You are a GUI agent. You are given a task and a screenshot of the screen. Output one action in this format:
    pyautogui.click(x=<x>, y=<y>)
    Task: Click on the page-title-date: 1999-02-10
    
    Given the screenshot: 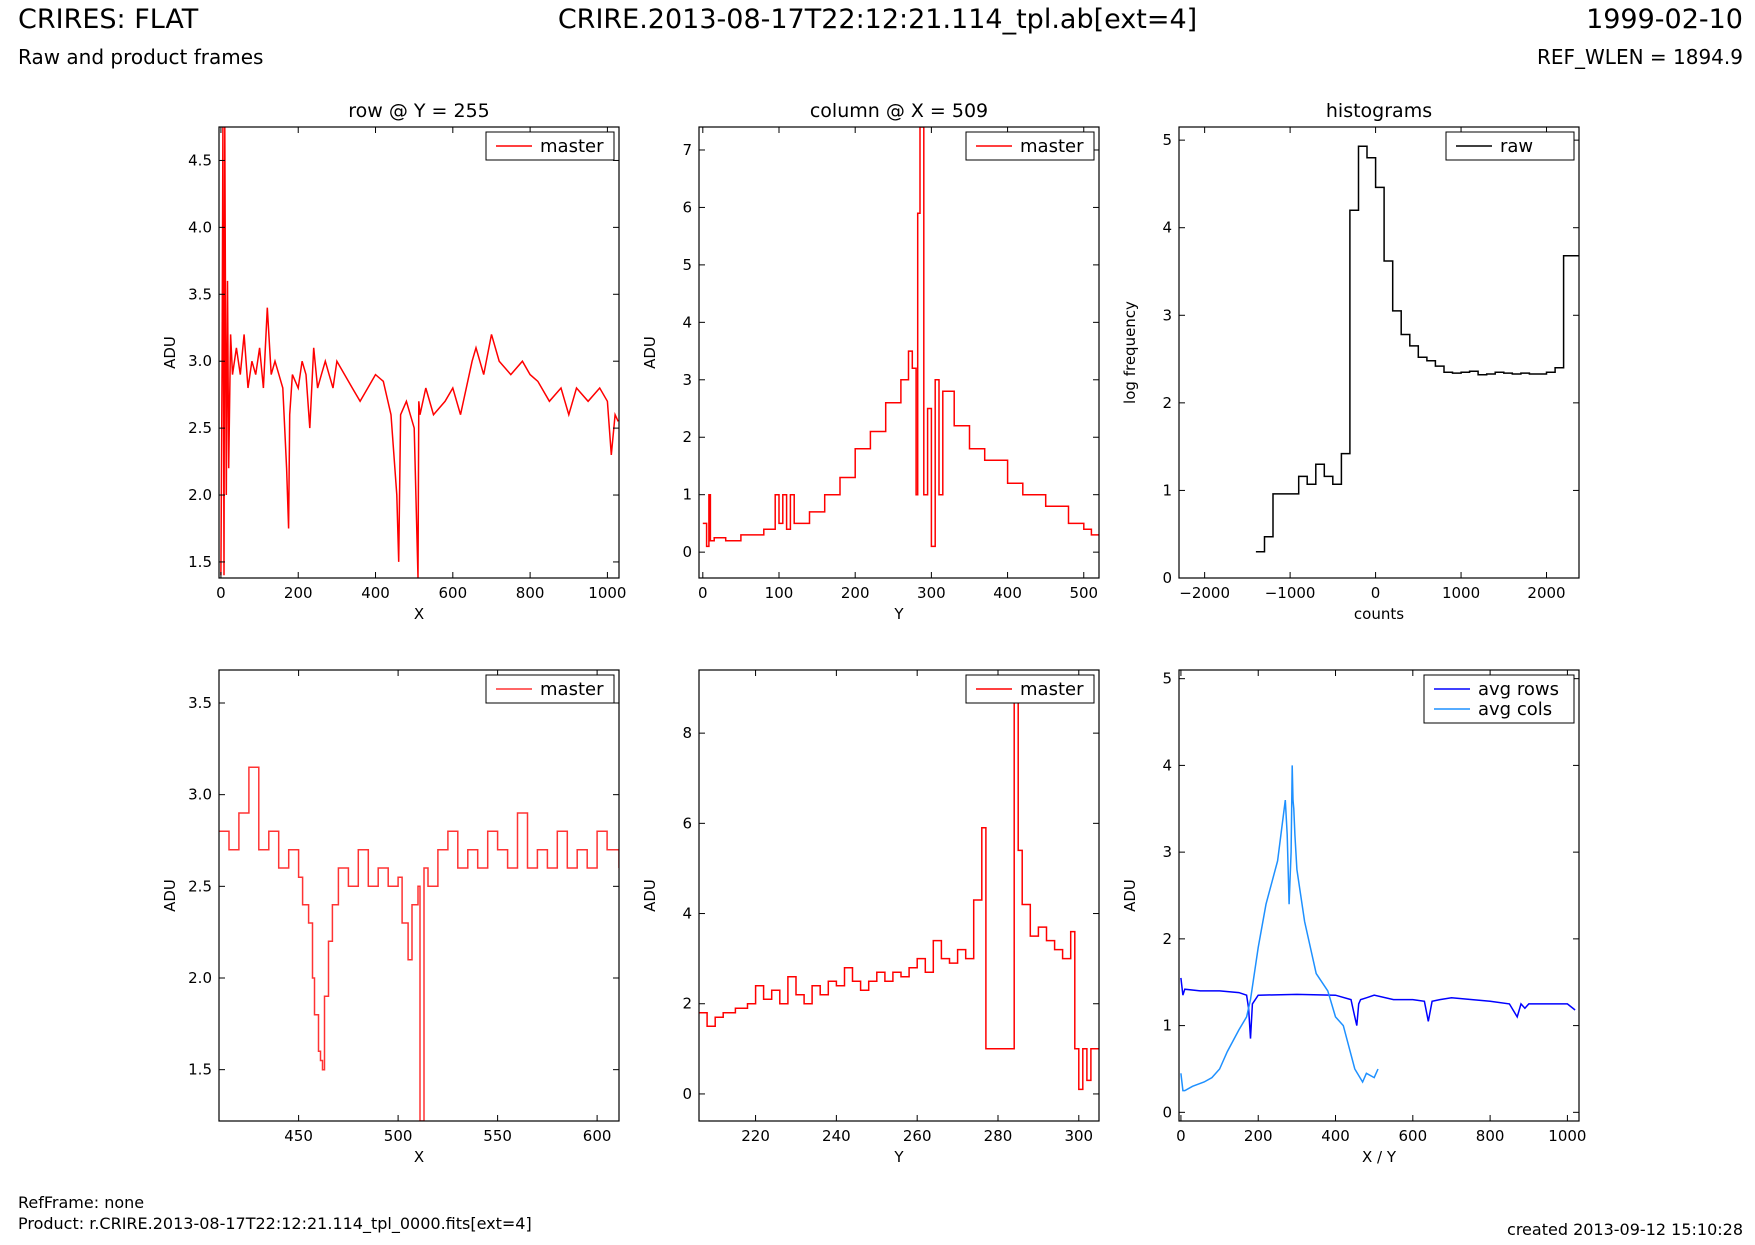 What is the action you would take?
    pyautogui.click(x=1664, y=19)
    